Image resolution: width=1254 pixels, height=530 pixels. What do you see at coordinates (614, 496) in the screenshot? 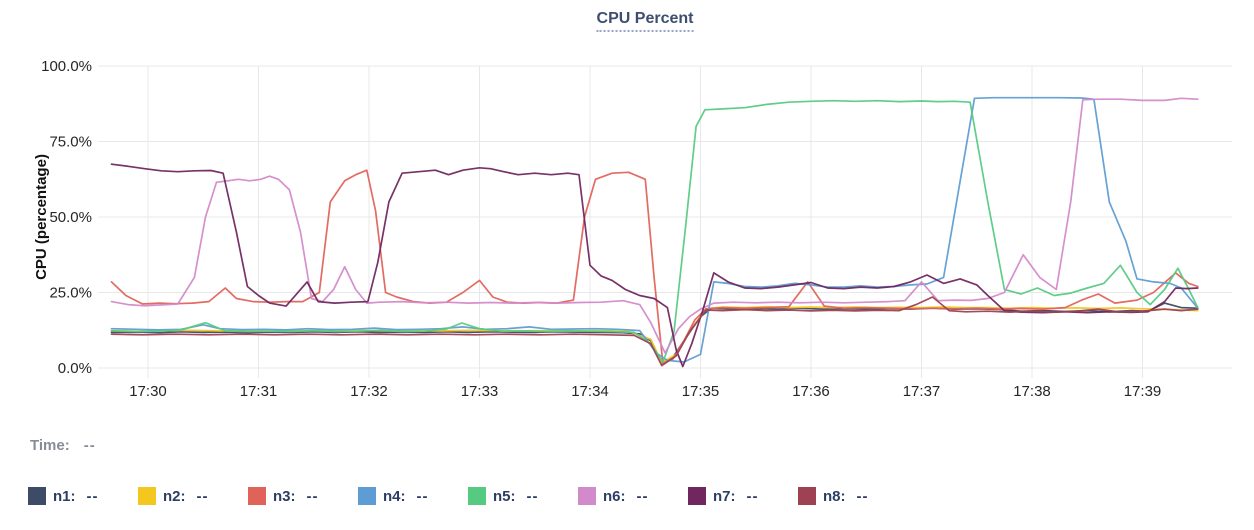
I see `legend-label-n6: n6:` at bounding box center [614, 496].